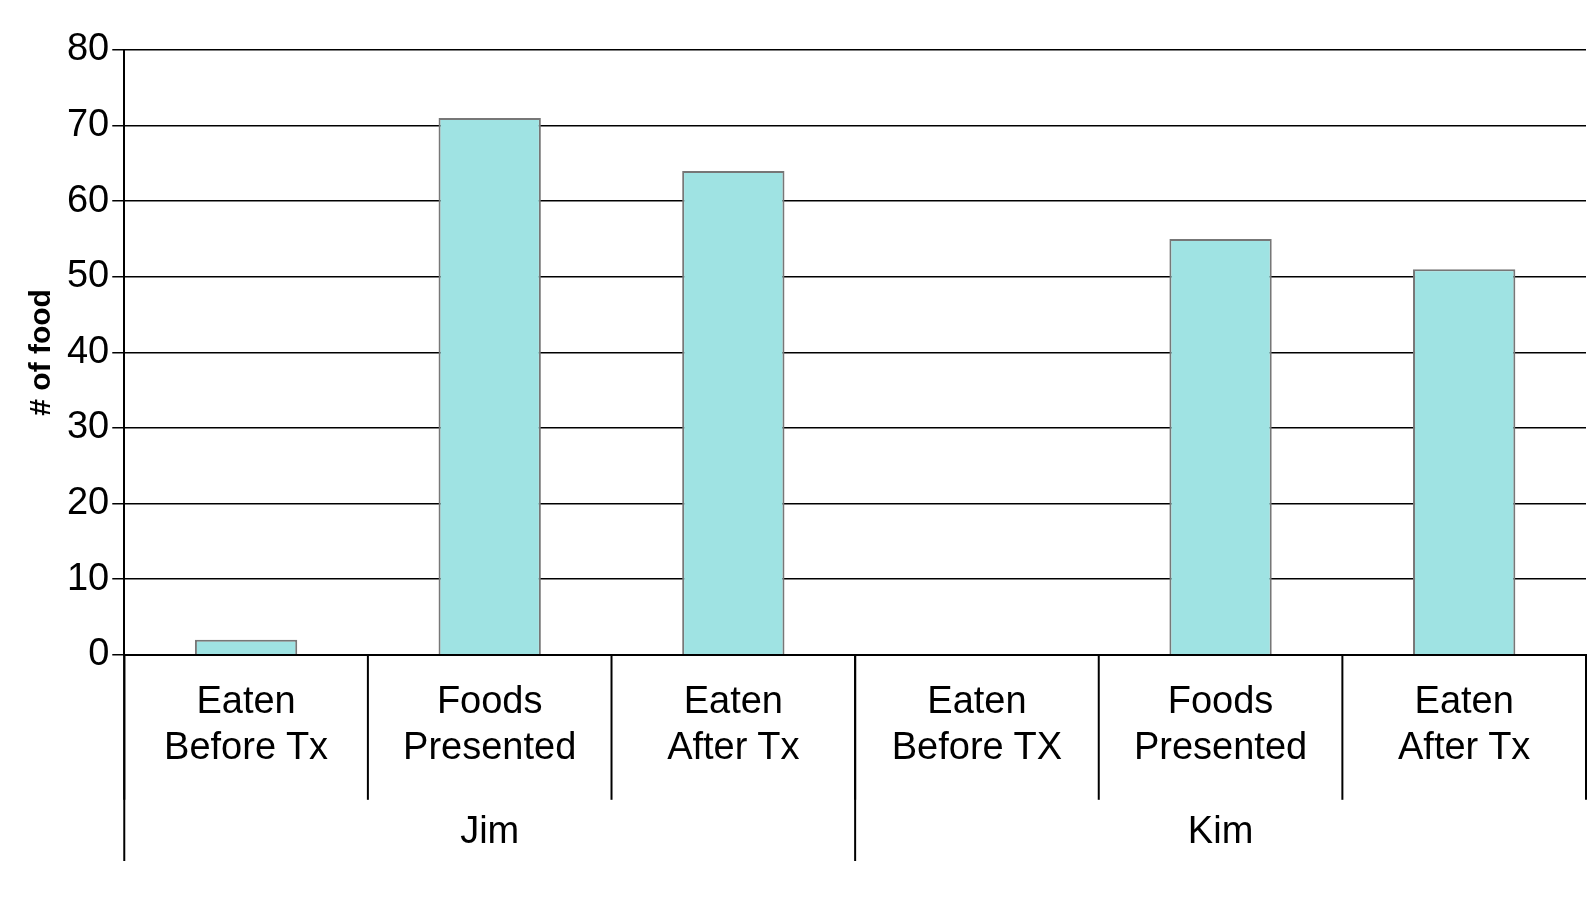  I want to click on x-tick-label: Eaten Before TX, so click(977, 723).